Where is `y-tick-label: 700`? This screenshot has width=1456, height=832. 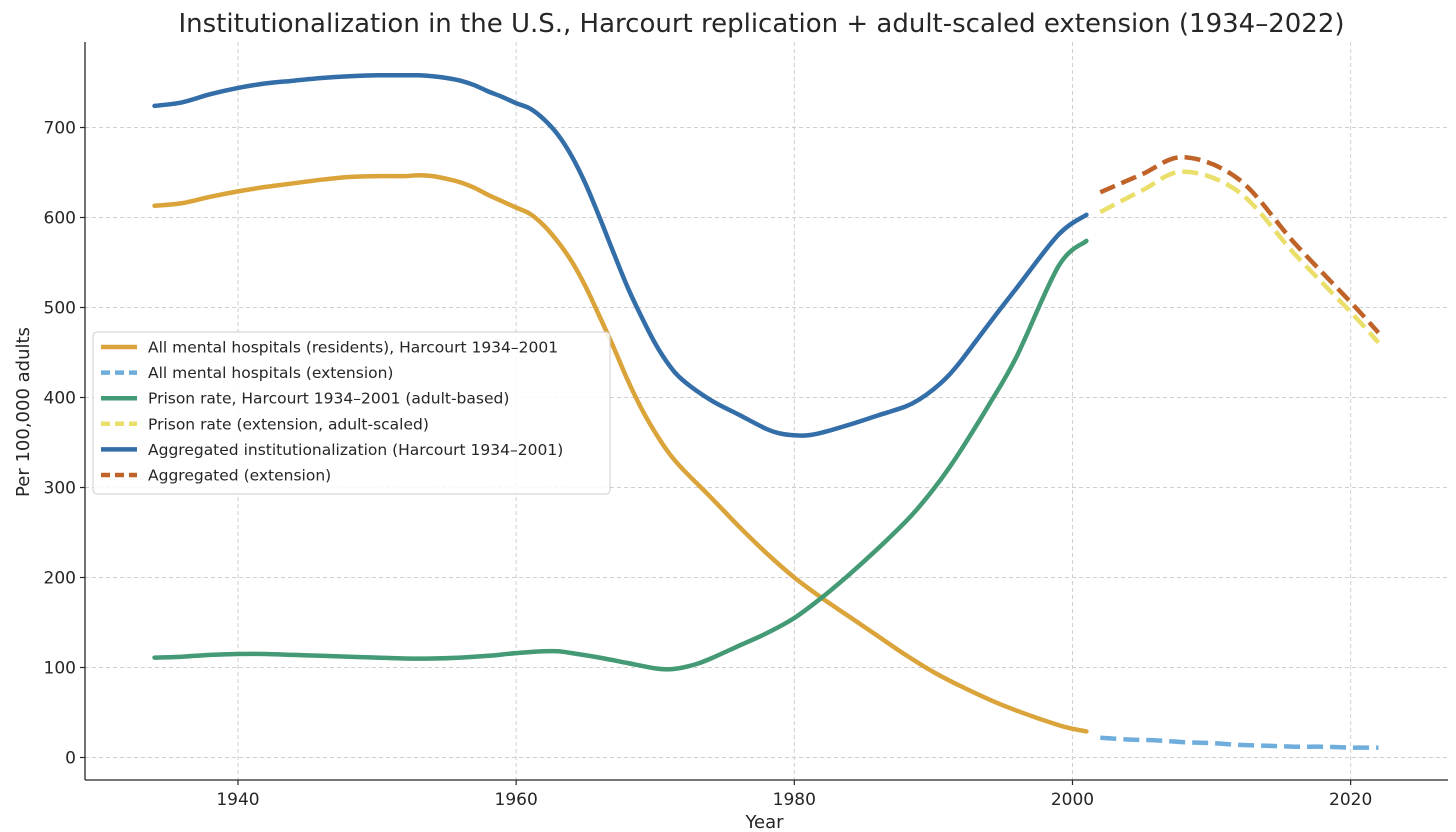
y-tick-label: 700 is located at coordinates (60, 129).